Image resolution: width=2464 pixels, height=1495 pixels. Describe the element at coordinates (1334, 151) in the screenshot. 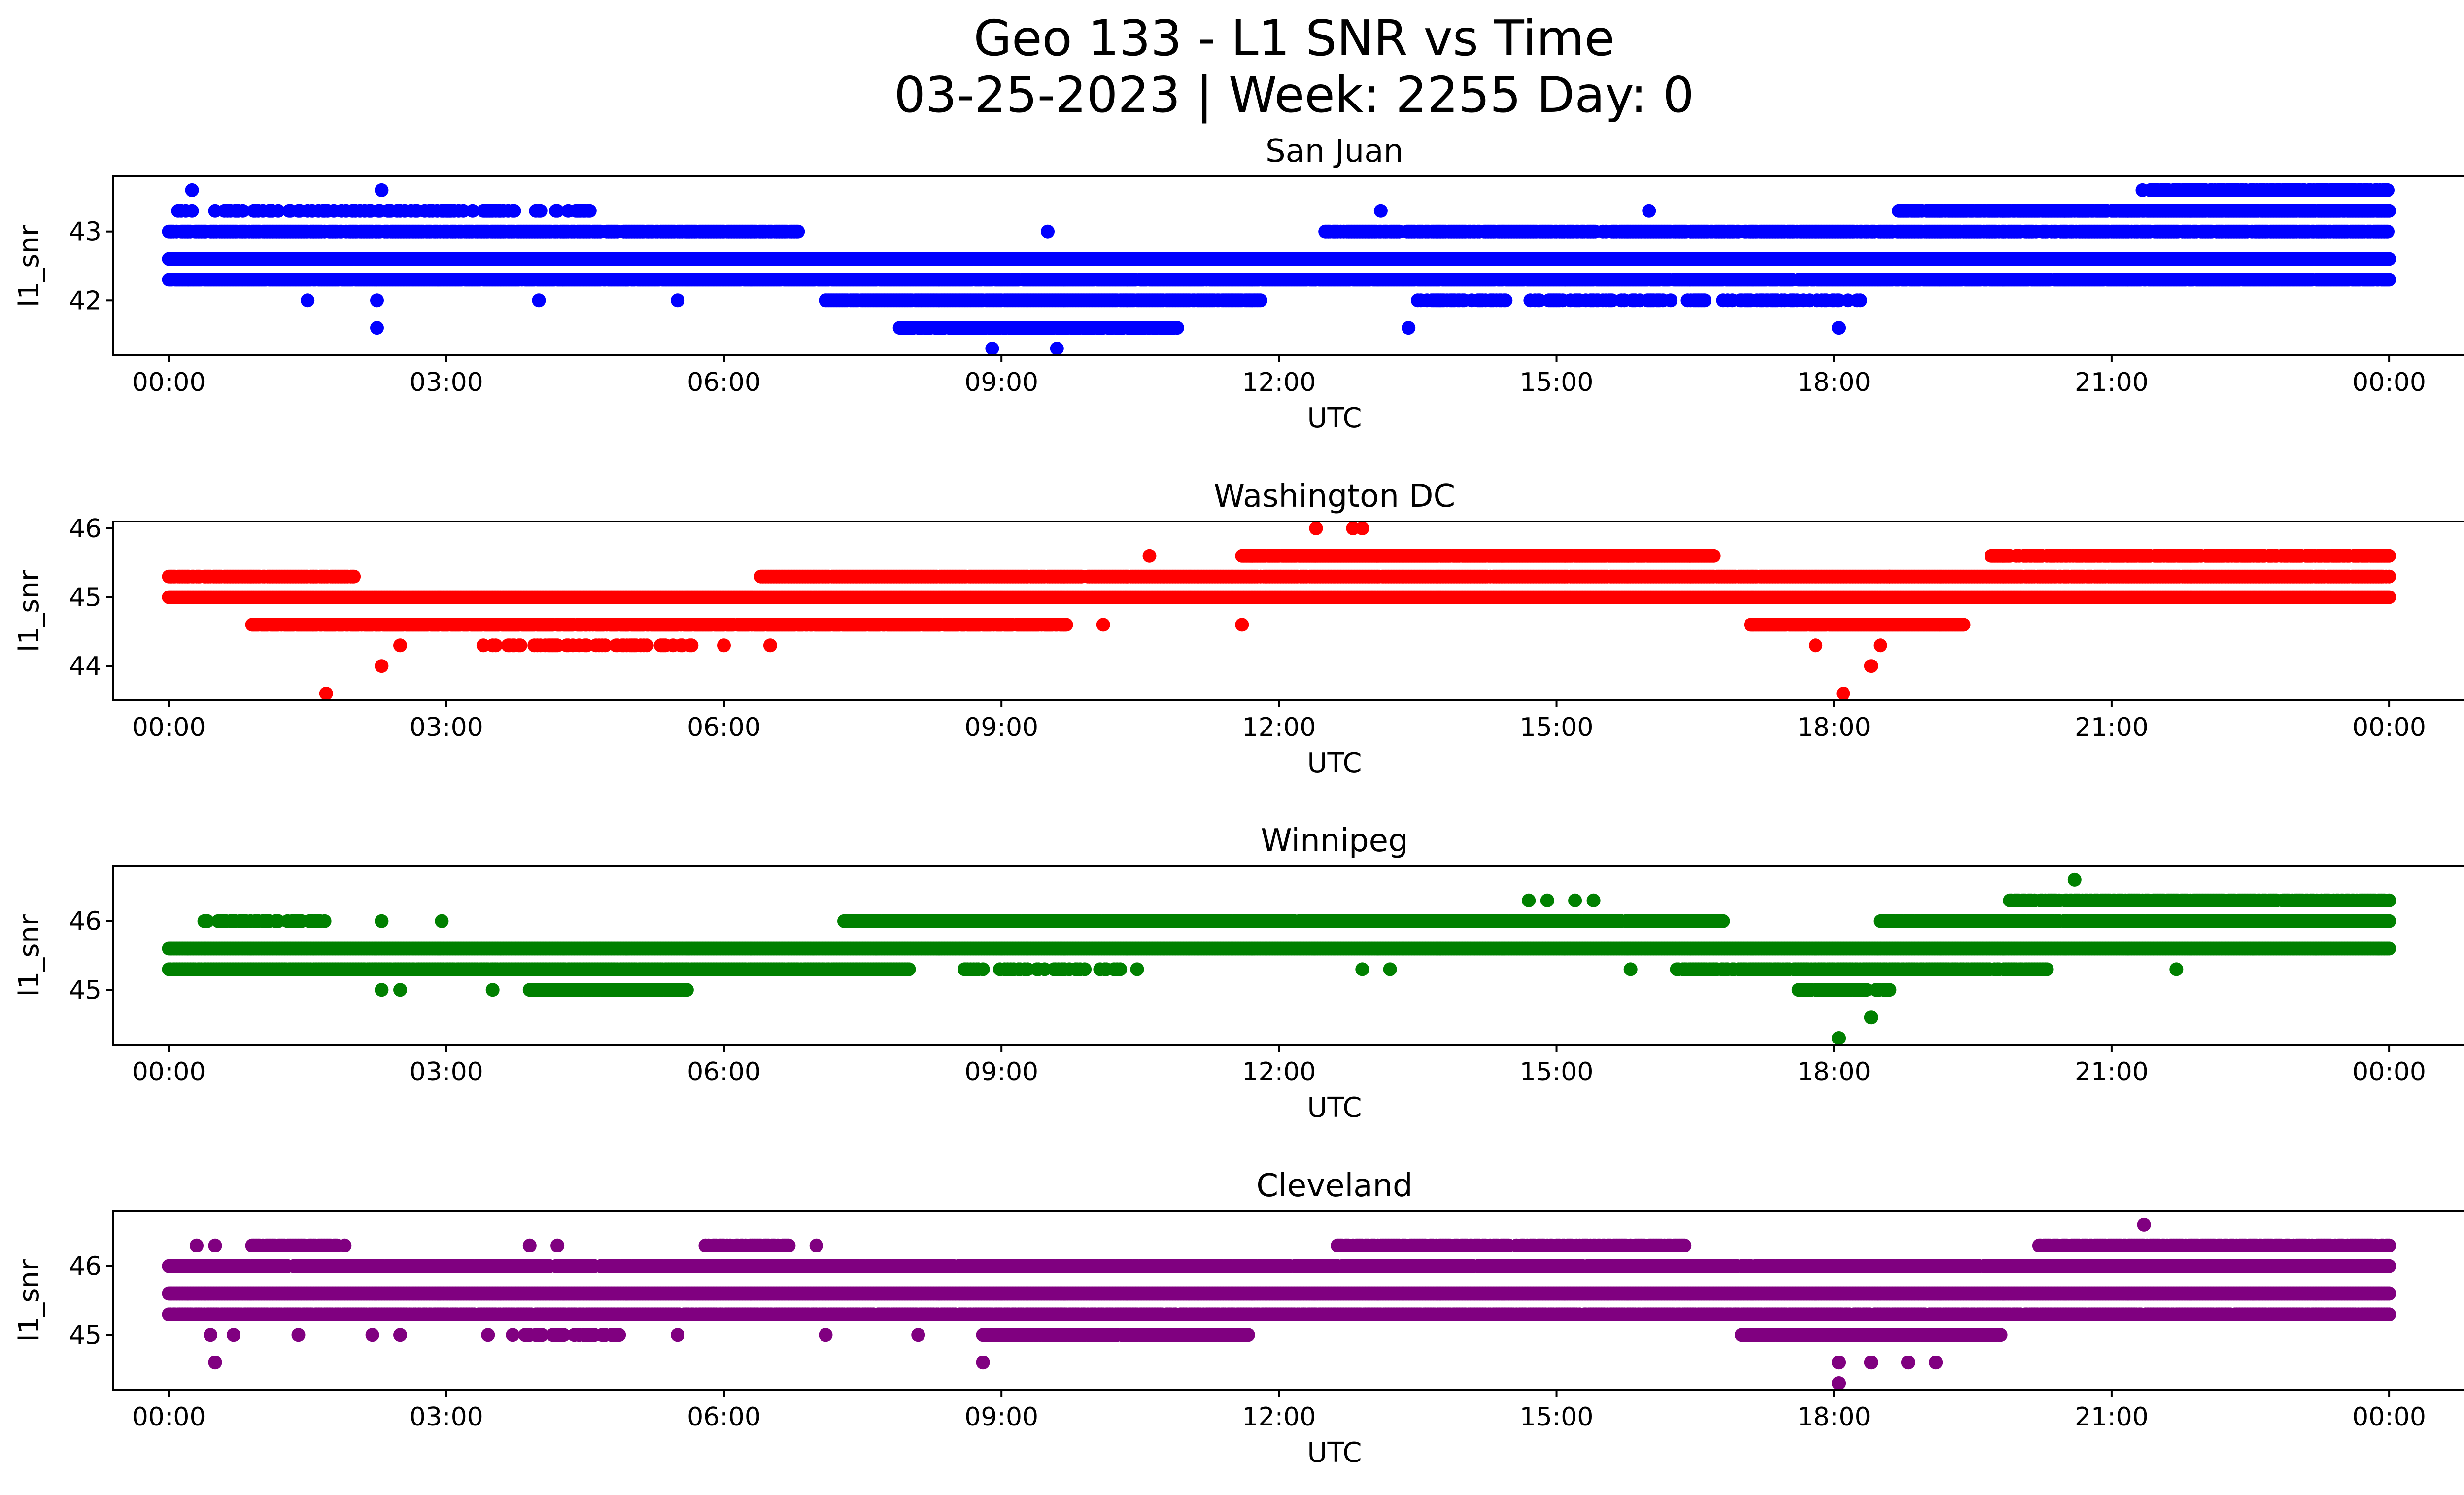

I see `subplot-title: San Juan` at that location.